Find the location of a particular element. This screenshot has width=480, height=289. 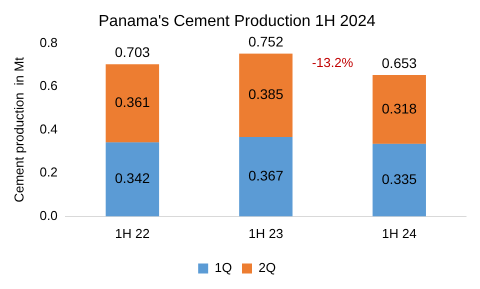

x-tick-label: 1H 24 is located at coordinates (399, 233).